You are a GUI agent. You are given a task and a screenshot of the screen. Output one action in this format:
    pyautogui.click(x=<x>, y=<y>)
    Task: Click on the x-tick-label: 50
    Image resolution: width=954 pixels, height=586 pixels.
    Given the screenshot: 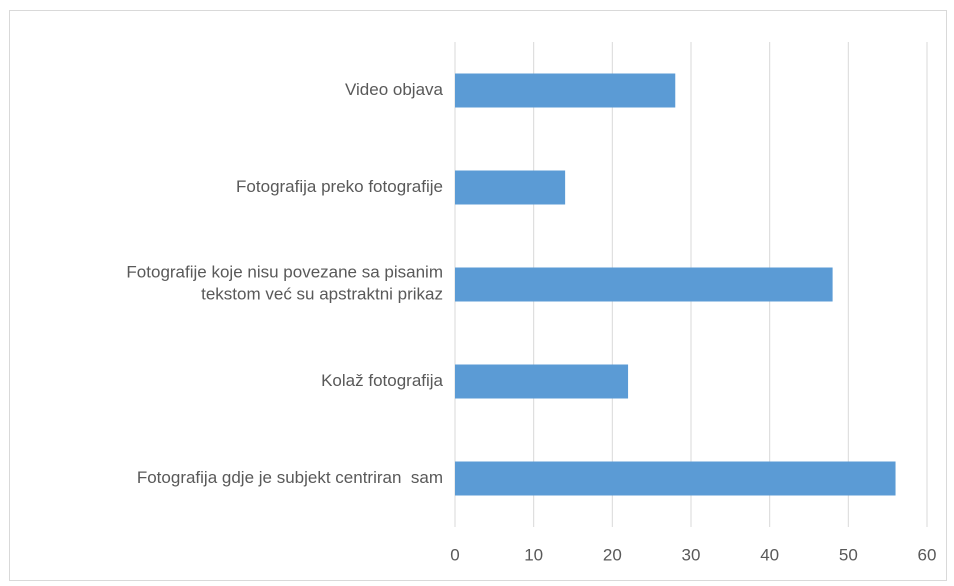 What is the action you would take?
    pyautogui.click(x=848, y=554)
    